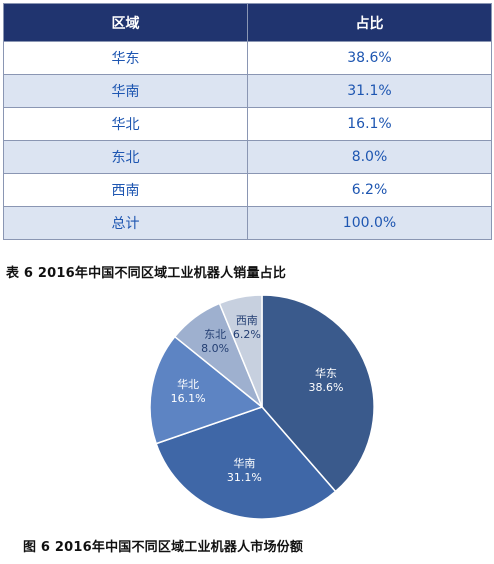  I want to click on header-region: 区域, so click(125, 22).